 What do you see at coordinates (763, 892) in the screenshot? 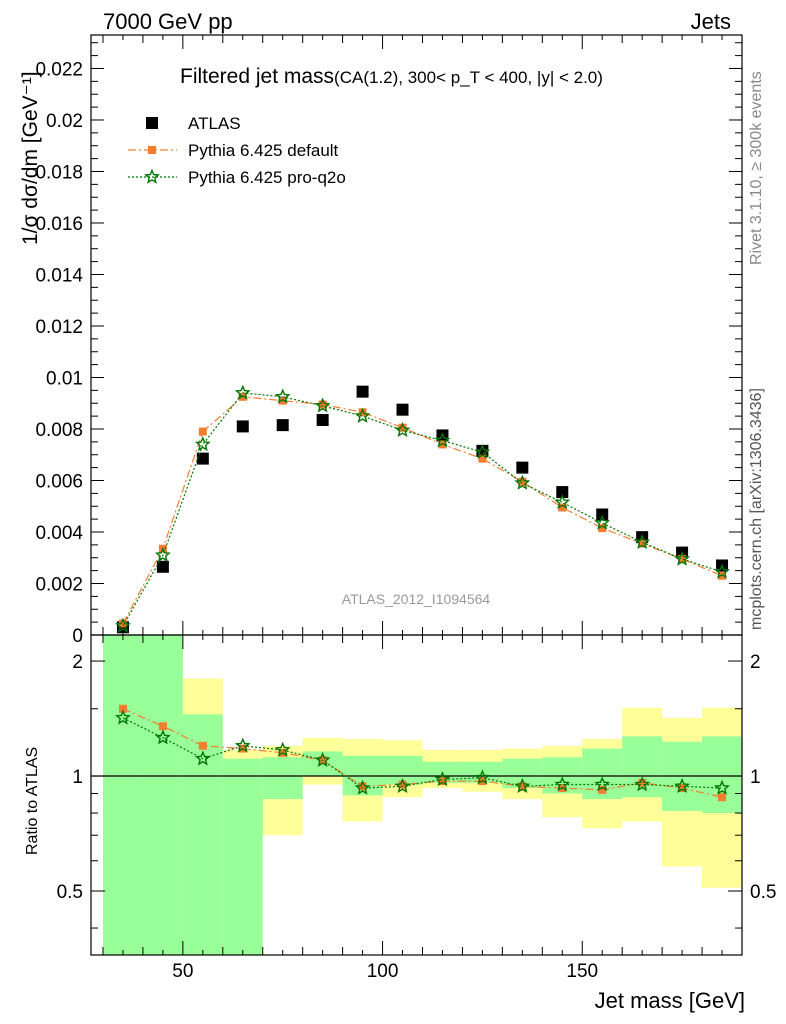
I see `ratio-y-tick-label-right: 0.5` at bounding box center [763, 892].